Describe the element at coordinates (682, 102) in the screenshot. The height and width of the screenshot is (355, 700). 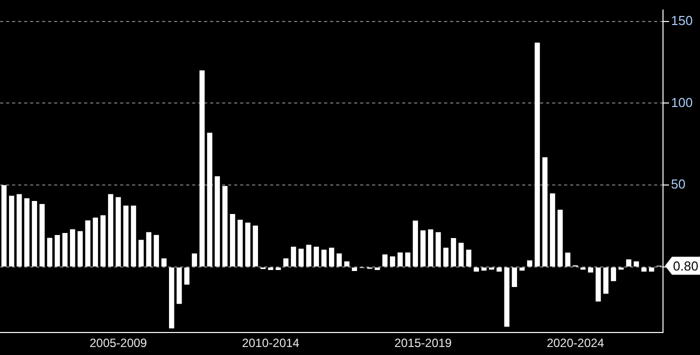
I see `y-tick-label: 100` at that location.